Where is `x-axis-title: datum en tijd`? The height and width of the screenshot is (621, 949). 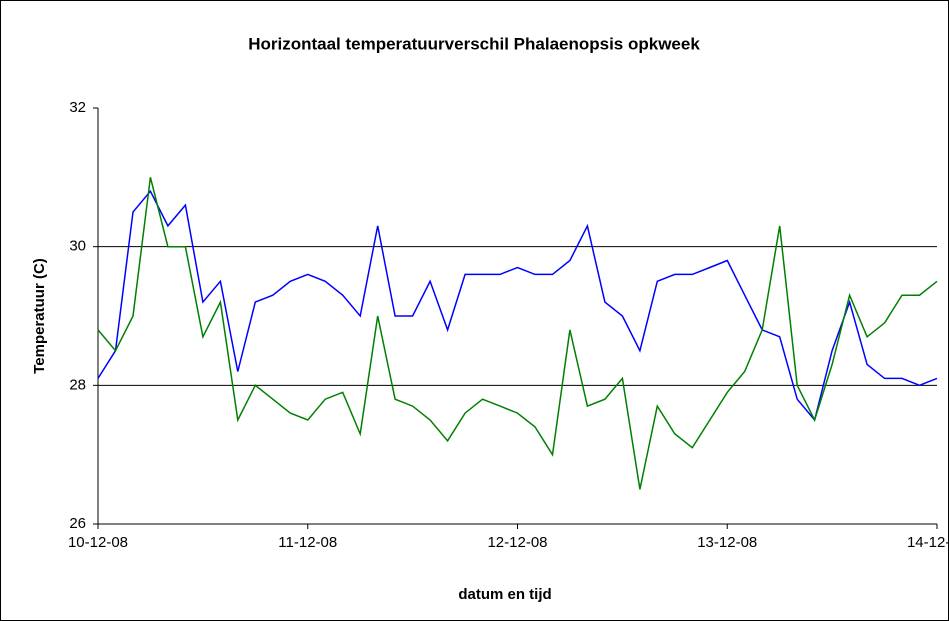
x-axis-title: datum en tijd is located at coordinates (504, 594).